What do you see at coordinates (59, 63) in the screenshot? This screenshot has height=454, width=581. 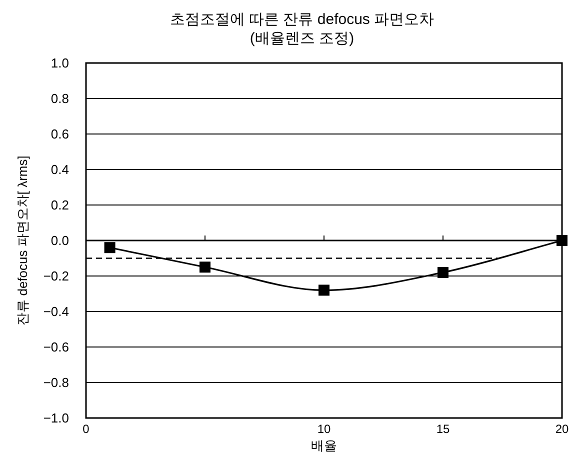 I see `y-tick-label: 1.0` at bounding box center [59, 63].